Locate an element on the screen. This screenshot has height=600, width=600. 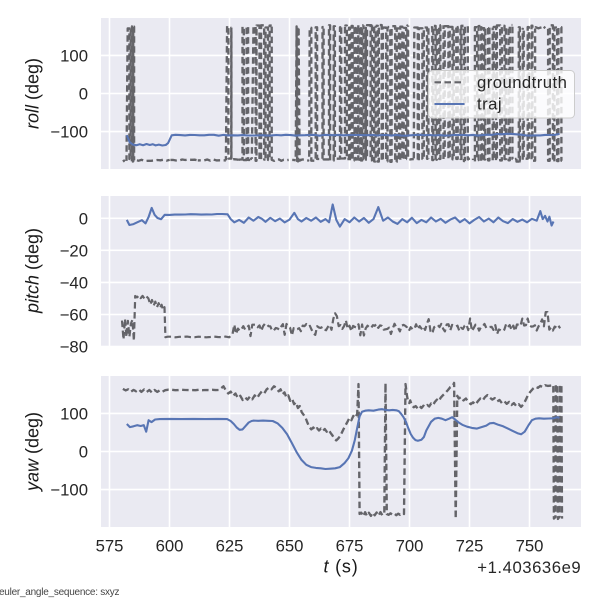
svg-text: −60 is located at coordinates (74, 315).